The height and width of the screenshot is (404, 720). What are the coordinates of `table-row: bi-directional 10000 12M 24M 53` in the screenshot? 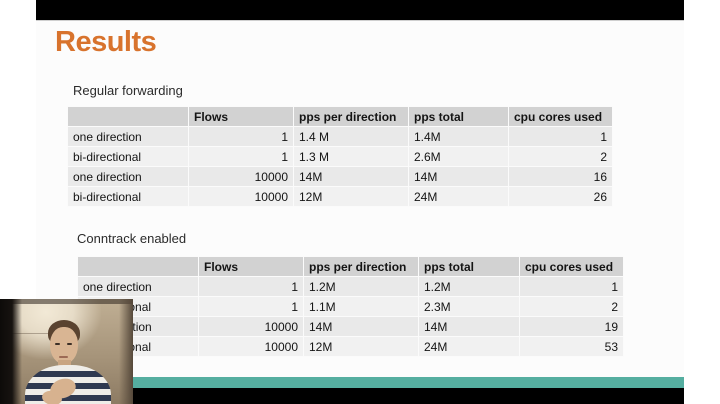 It's located at (350, 346).